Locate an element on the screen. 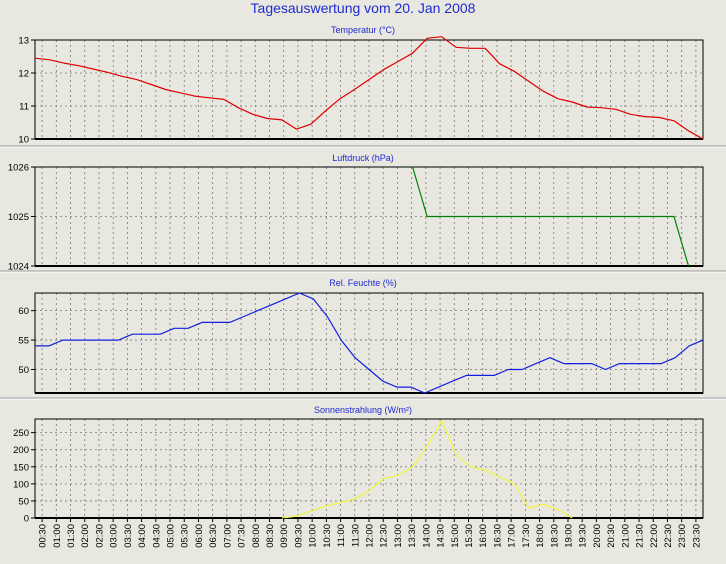  x-tick-label: 16:30 is located at coordinates (497, 536).